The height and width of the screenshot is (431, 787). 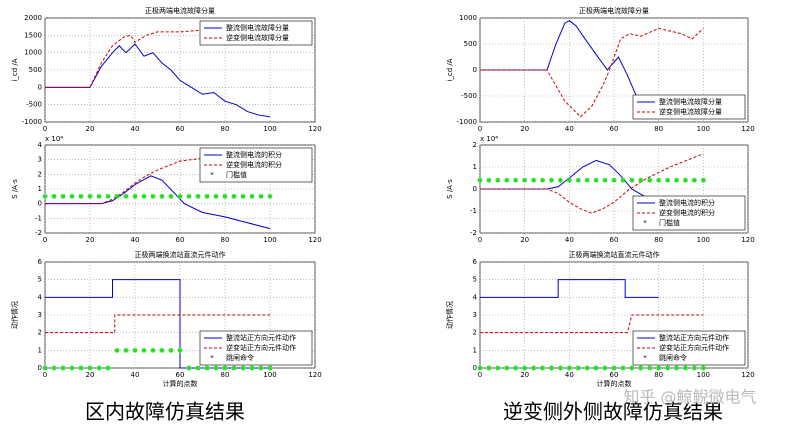 I want to click on y-tick-label: 1000, so click(x=468, y=18).